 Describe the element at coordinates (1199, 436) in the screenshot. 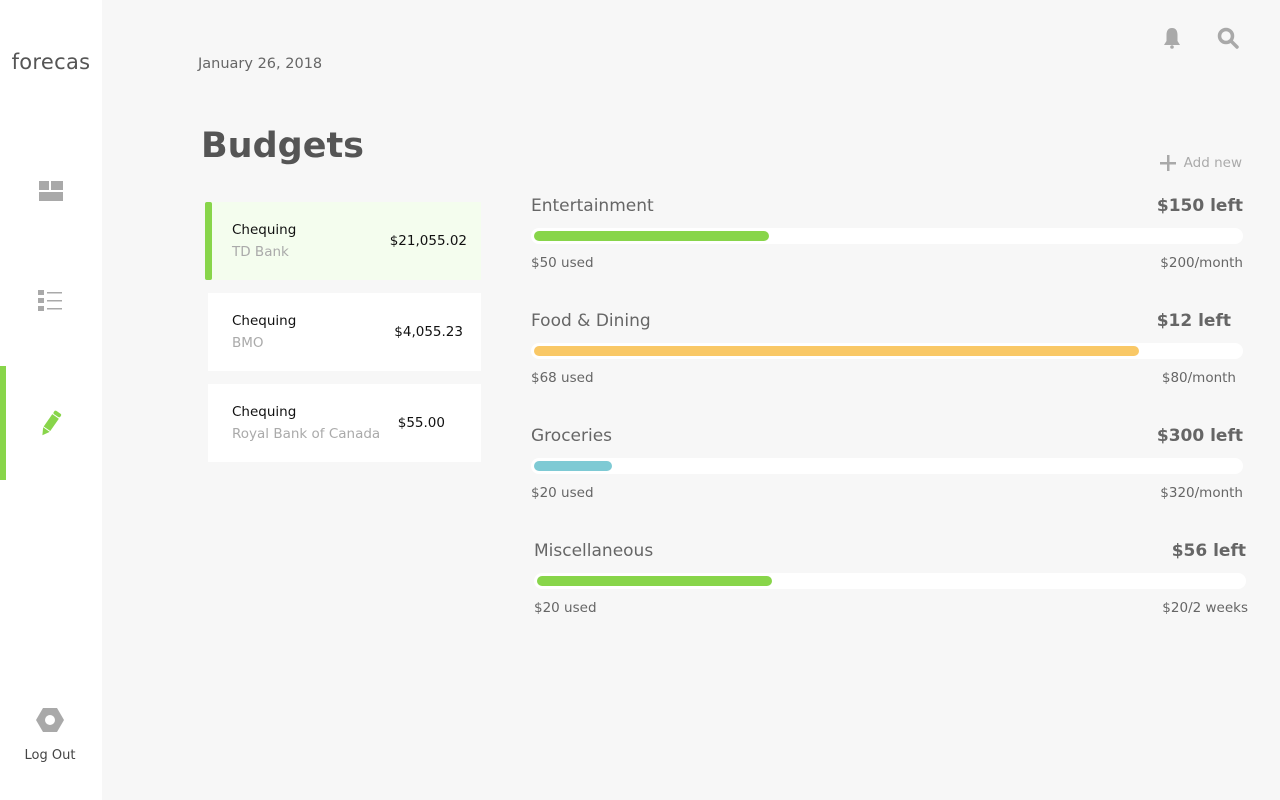

I see `budget-remaining: $300 left` at that location.